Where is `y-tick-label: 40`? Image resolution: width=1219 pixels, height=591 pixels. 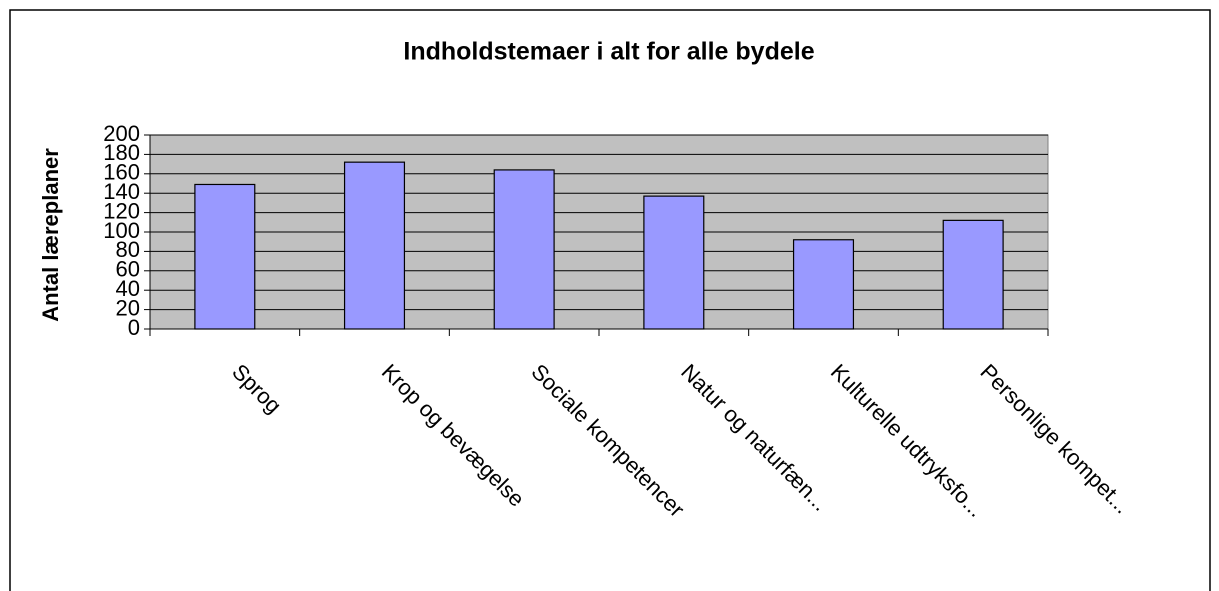
y-tick-label: 40 is located at coordinates (128, 288).